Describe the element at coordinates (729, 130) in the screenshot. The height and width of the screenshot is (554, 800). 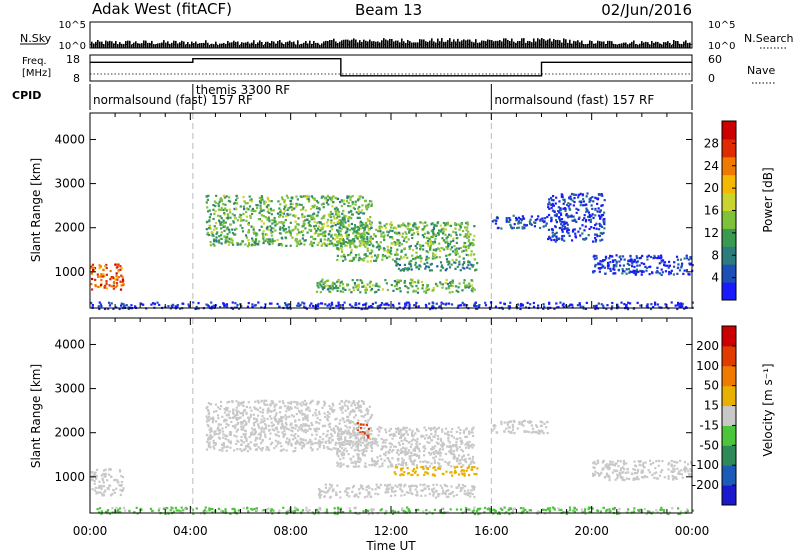
I see `colorbar-swatch` at that location.